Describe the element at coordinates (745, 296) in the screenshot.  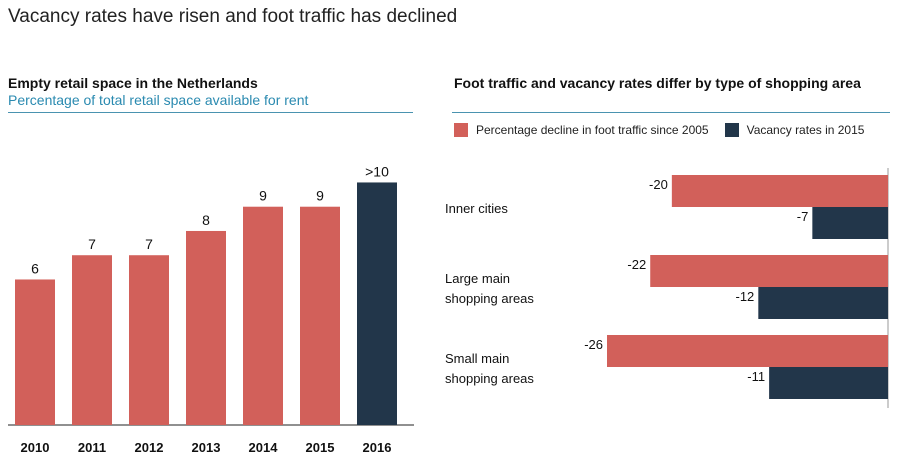
I see `hbar-value-label-s1-g1: -12` at that location.